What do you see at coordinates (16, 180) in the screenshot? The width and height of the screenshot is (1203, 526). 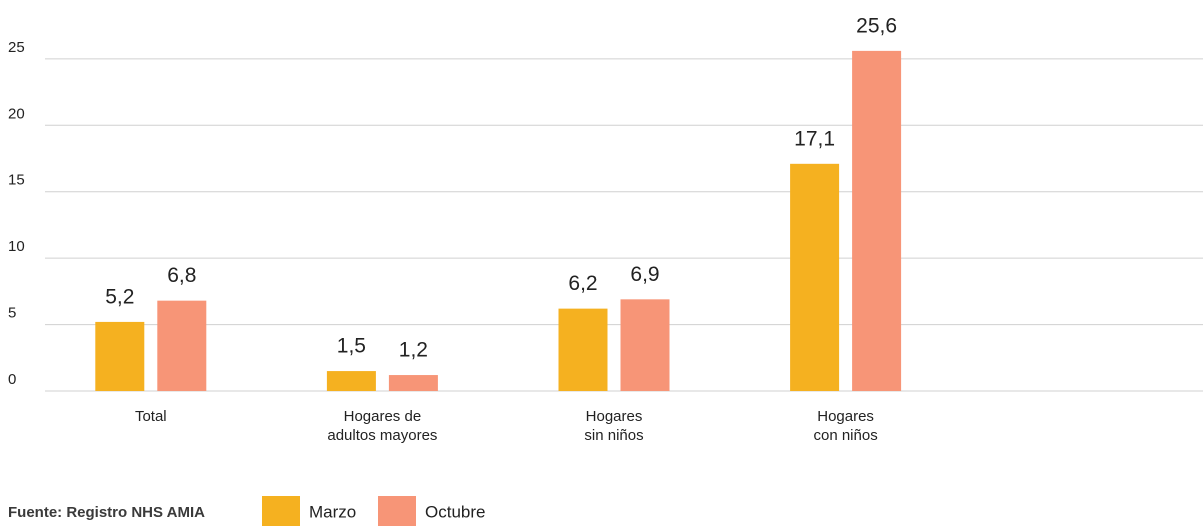 I see `y-tick-label: 15` at bounding box center [16, 180].